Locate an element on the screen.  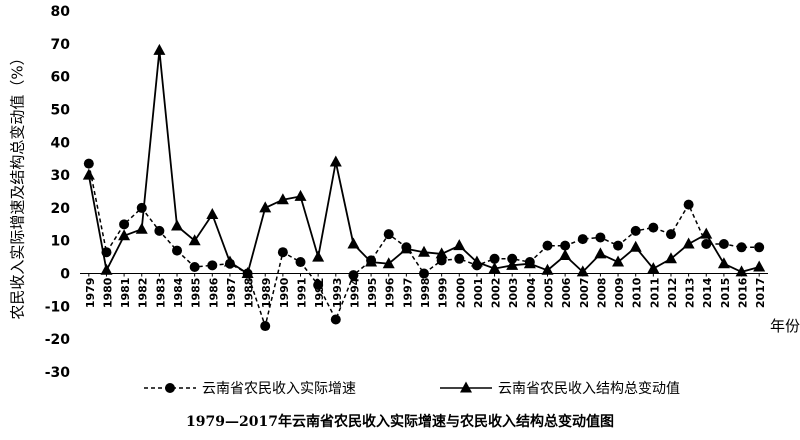
x-tick-label: 1987 is located at coordinates (231, 293).